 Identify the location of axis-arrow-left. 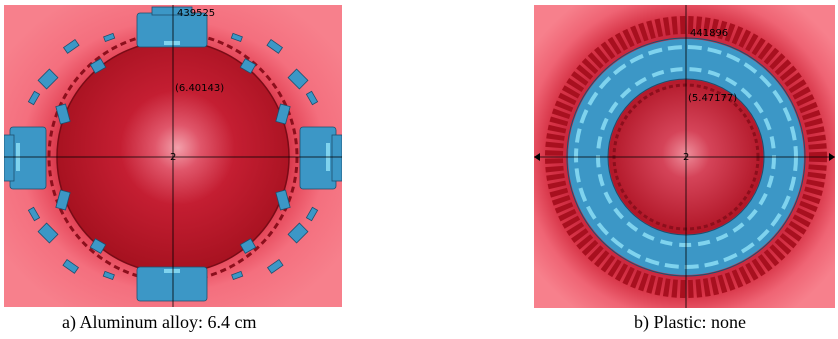
(537, 157).